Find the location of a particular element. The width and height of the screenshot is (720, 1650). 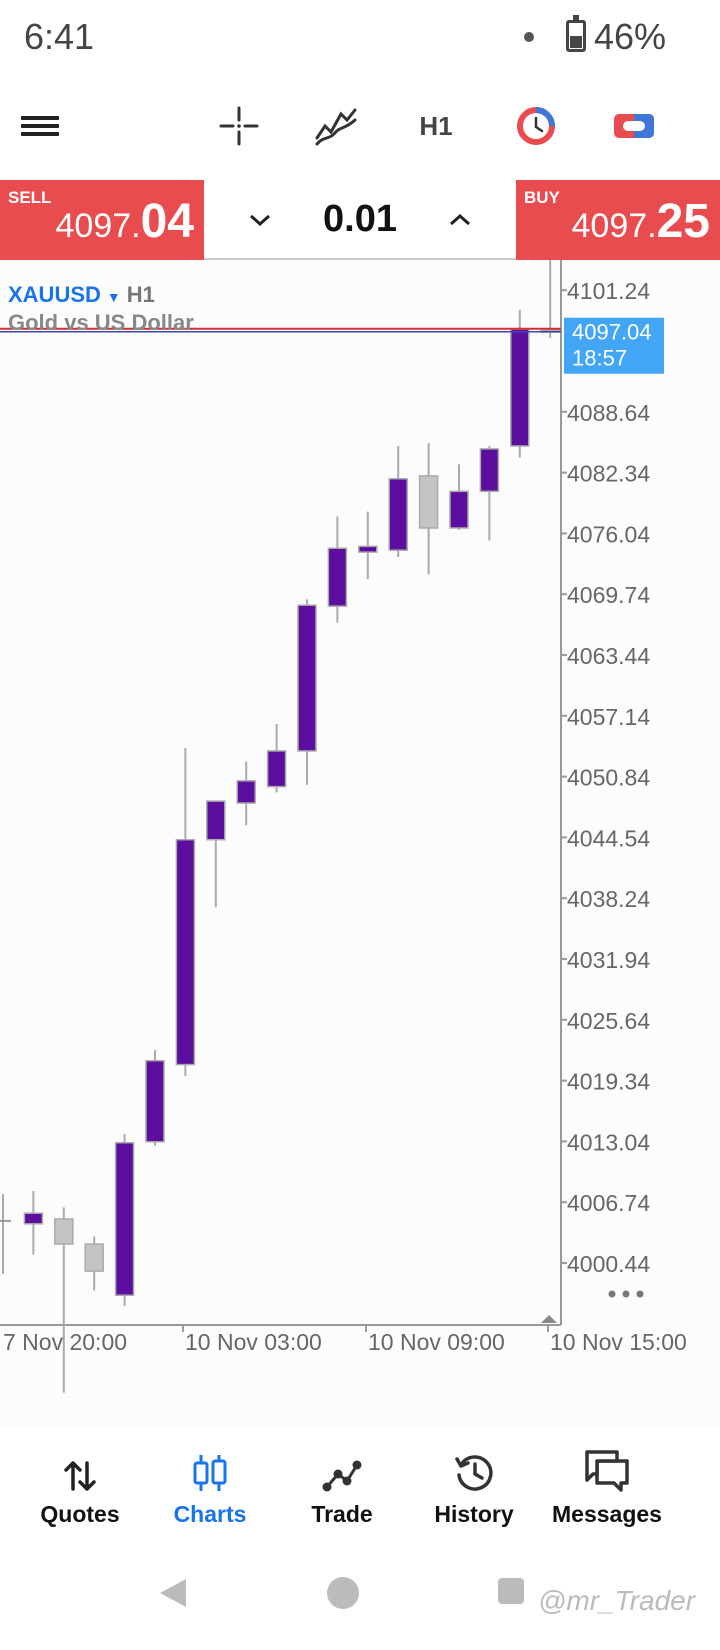

menu-icon is located at coordinates (40, 126).